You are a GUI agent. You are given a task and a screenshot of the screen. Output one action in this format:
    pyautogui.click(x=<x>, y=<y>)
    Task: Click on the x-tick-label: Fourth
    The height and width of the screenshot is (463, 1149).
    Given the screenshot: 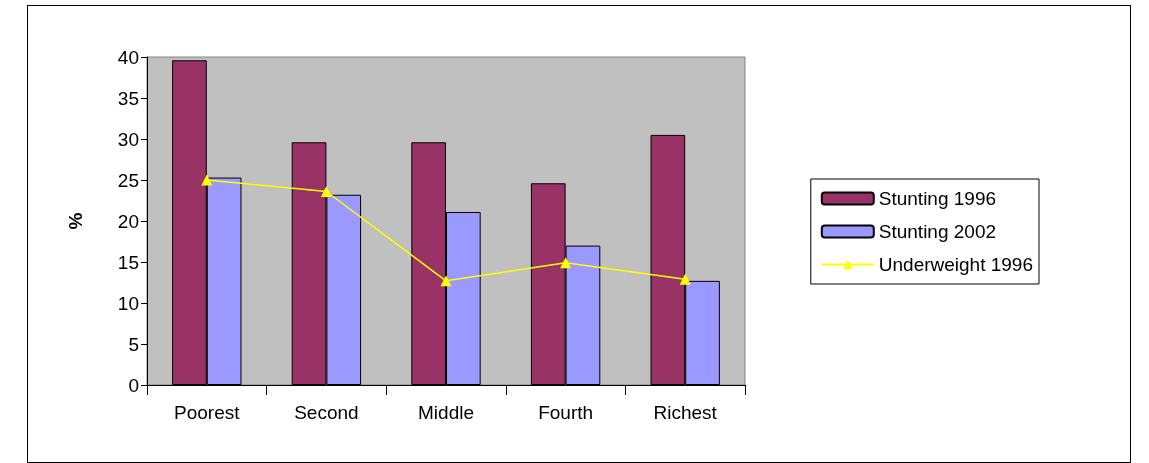 What is the action you would take?
    pyautogui.click(x=566, y=412)
    